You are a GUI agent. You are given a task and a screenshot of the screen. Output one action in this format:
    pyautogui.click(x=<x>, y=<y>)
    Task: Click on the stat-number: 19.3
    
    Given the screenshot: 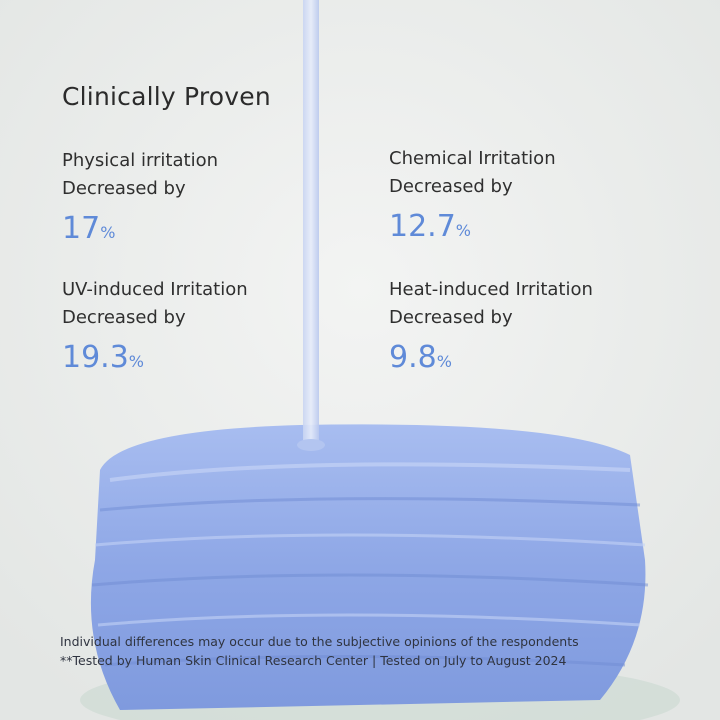 What is the action you would take?
    pyautogui.click(x=95, y=357)
    